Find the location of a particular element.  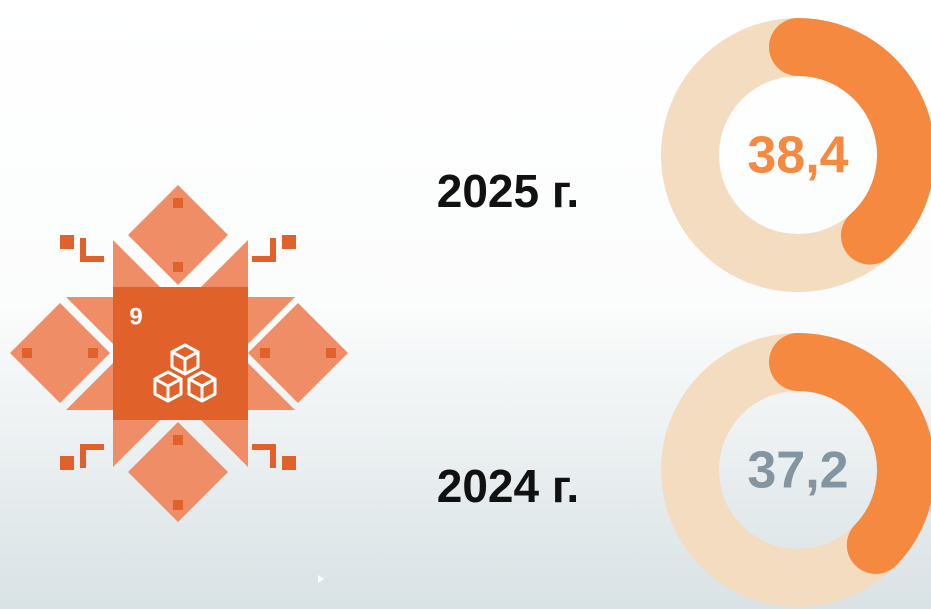

logo-number: 9 is located at coordinates (135, 316).